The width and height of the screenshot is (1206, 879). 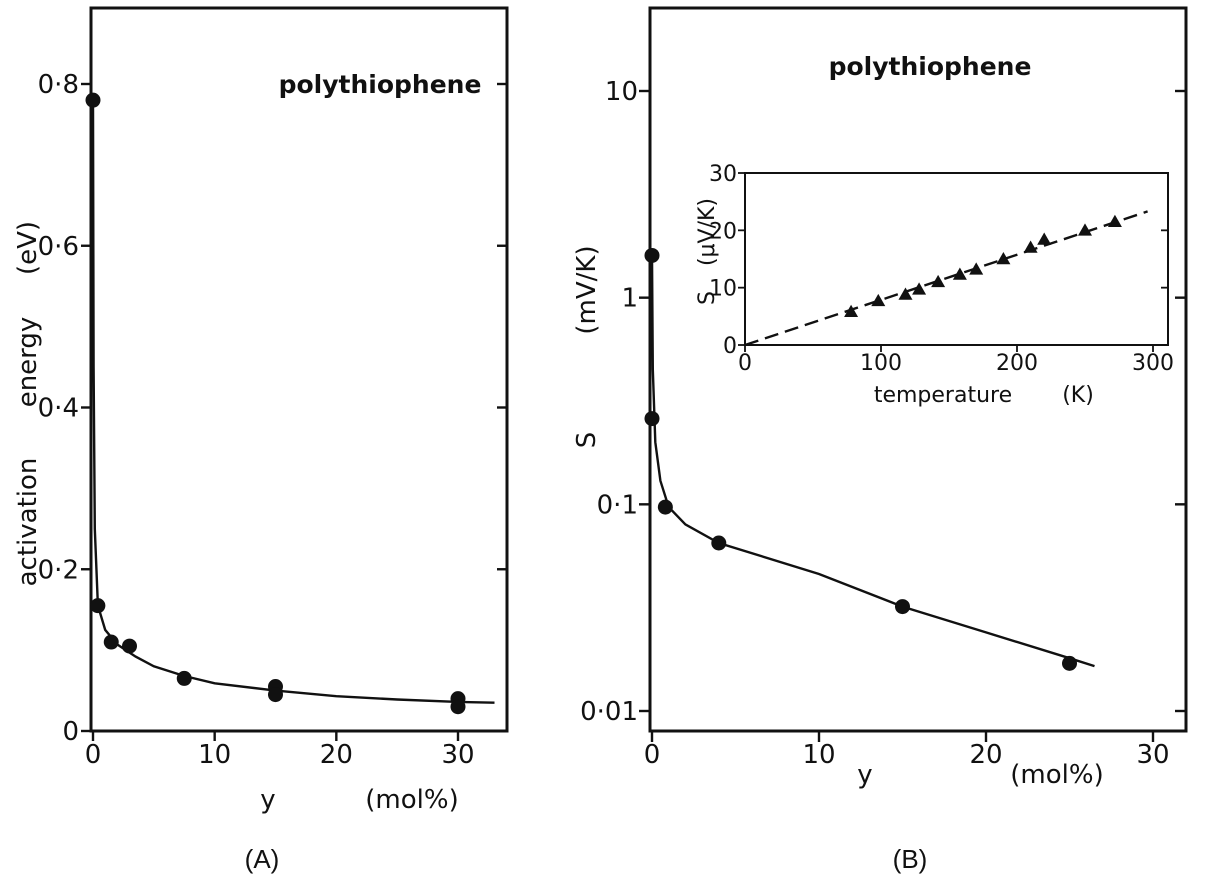 What do you see at coordinates (587, 289) in the screenshot?
I see `panel-b-yunit: (mV/K)` at bounding box center [587, 289].